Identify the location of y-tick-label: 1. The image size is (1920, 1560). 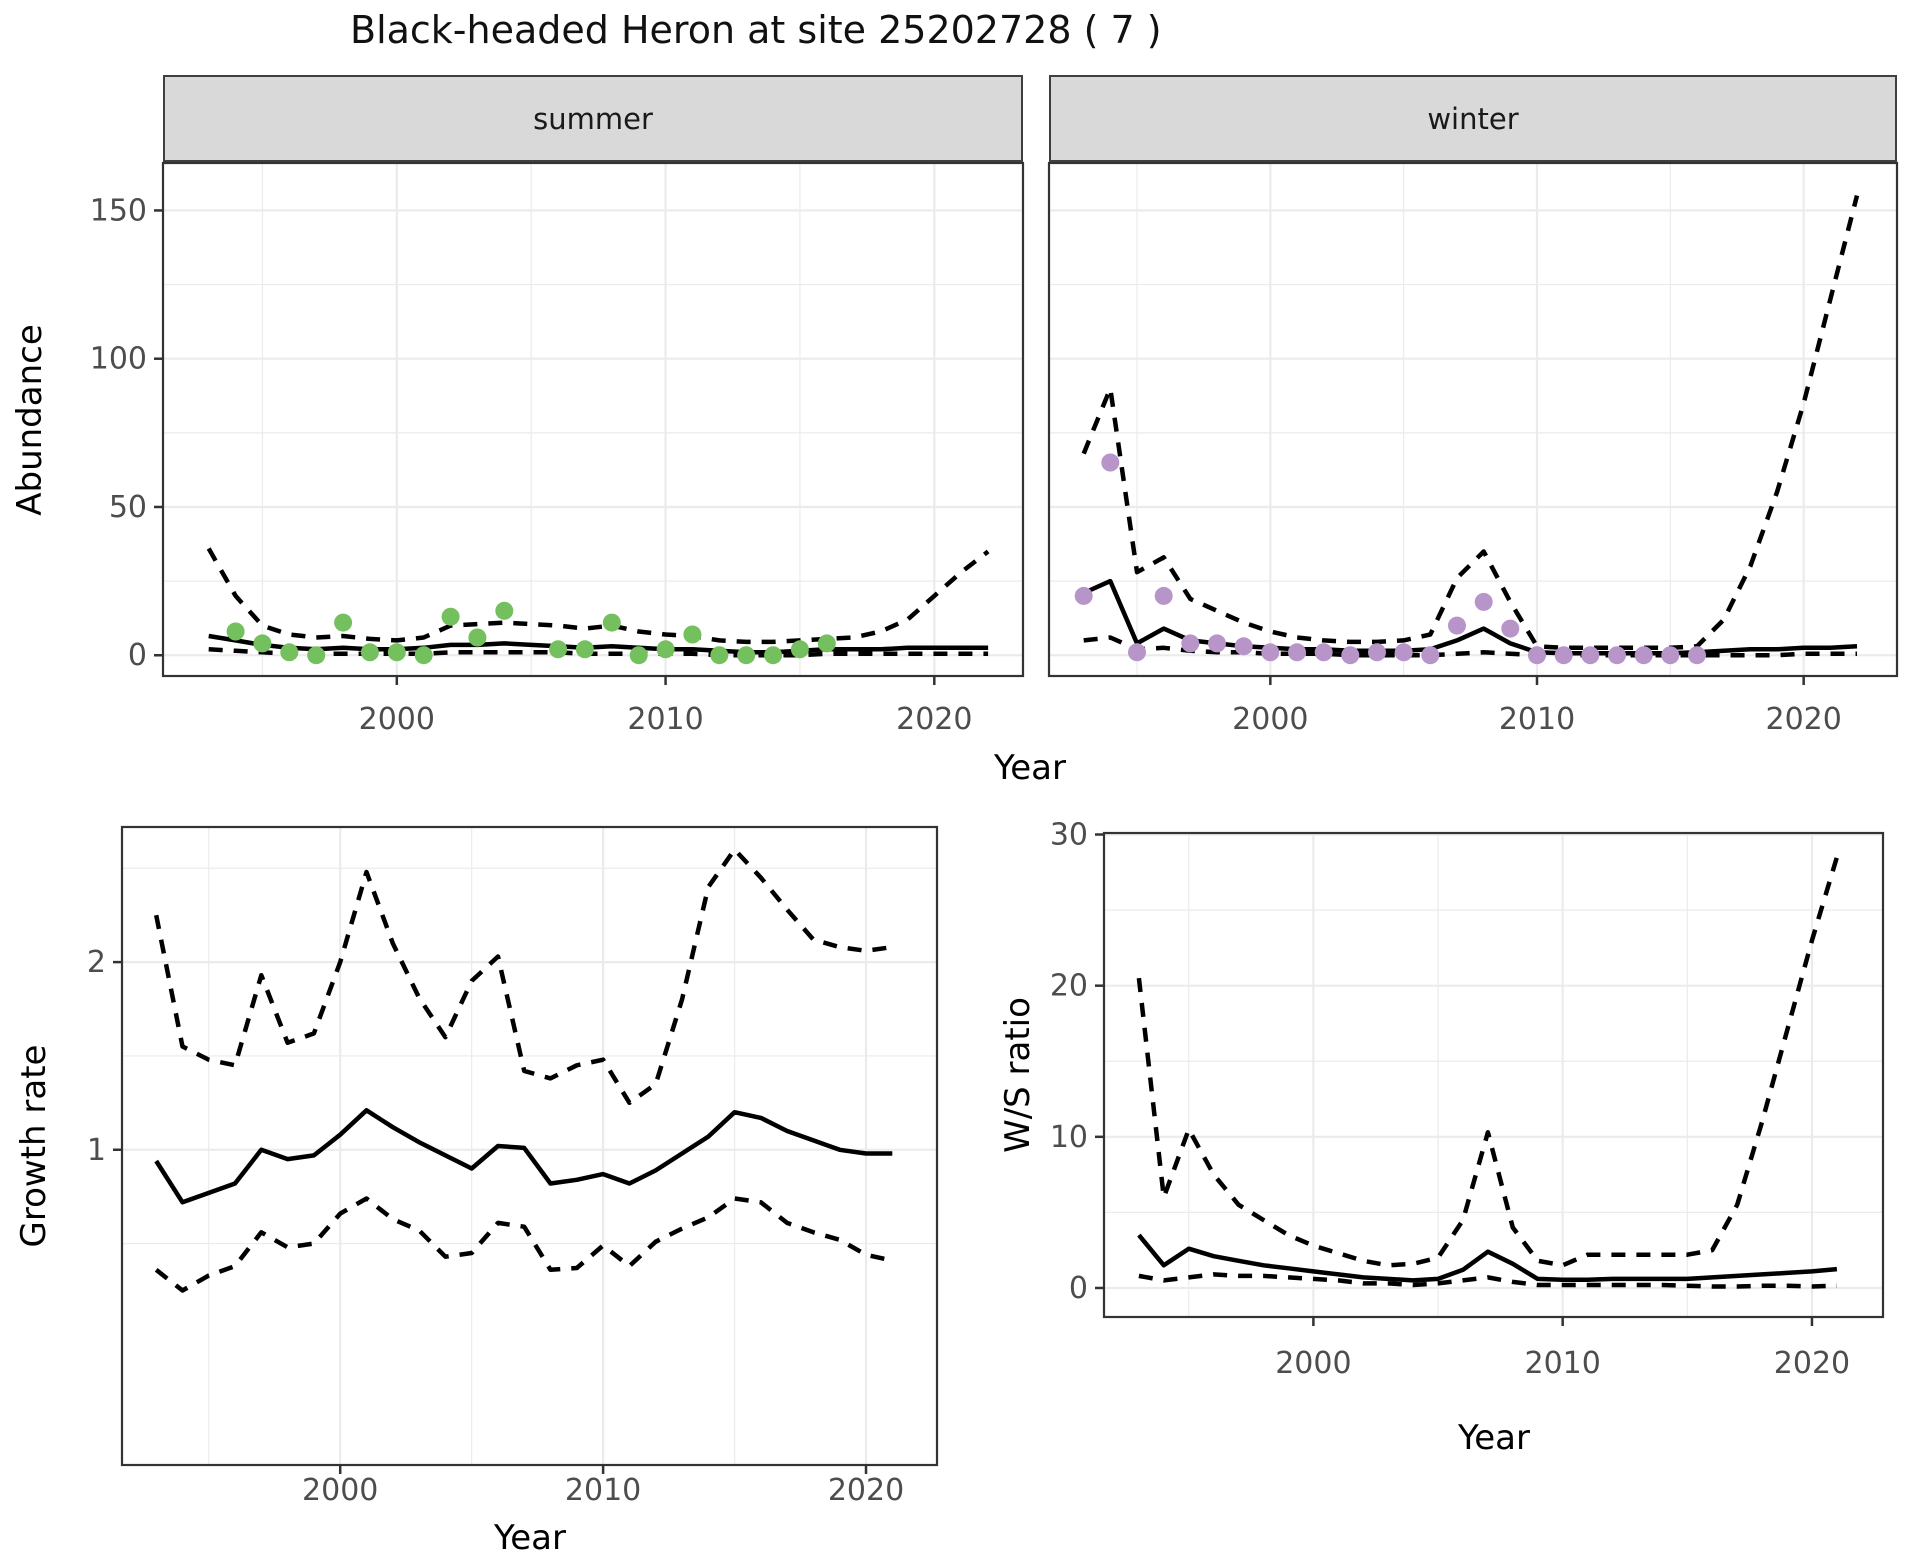
(96, 1150).